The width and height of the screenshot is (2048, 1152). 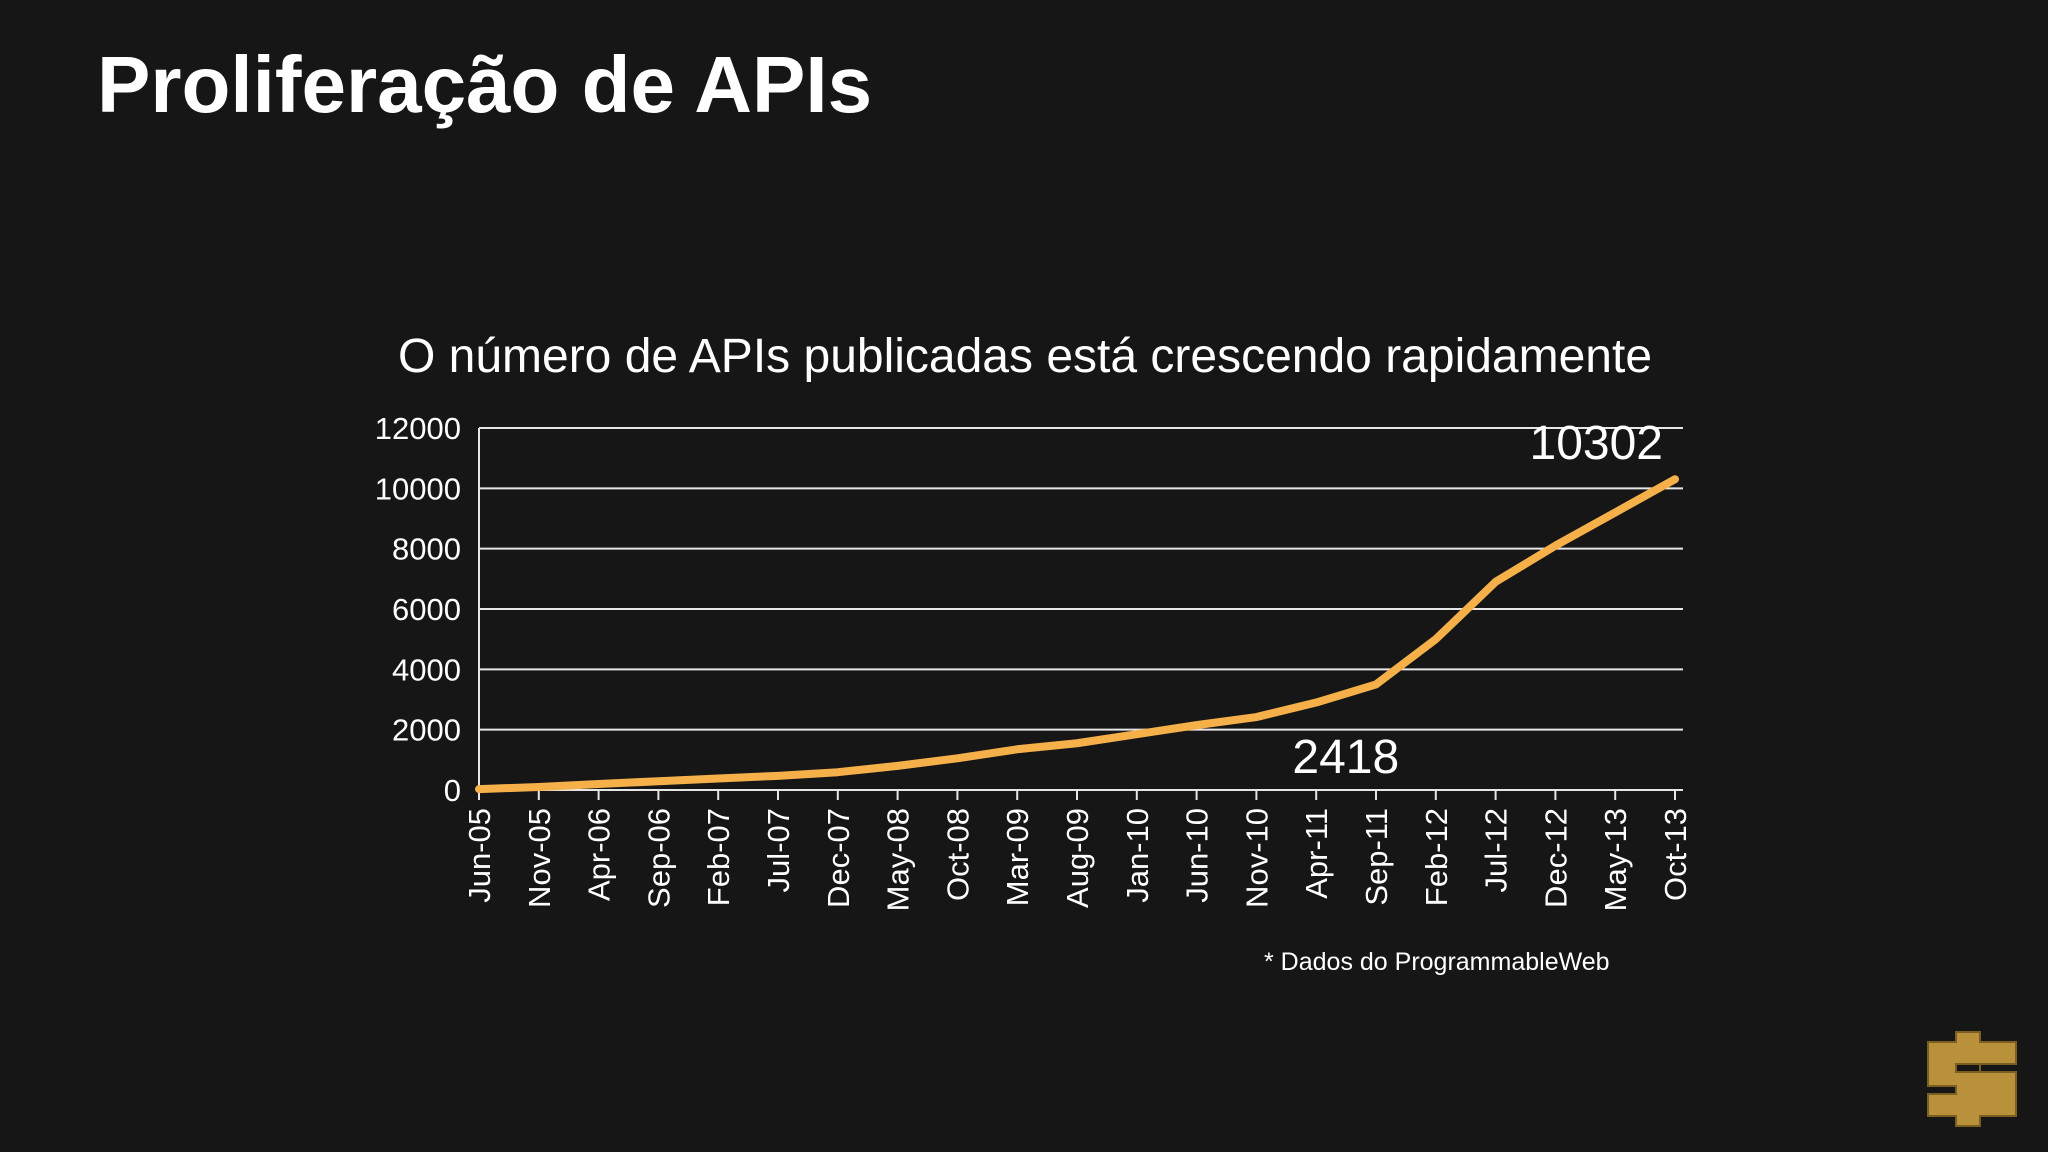 I want to click on x-tick-label: Aug-09, so click(x=1077, y=858).